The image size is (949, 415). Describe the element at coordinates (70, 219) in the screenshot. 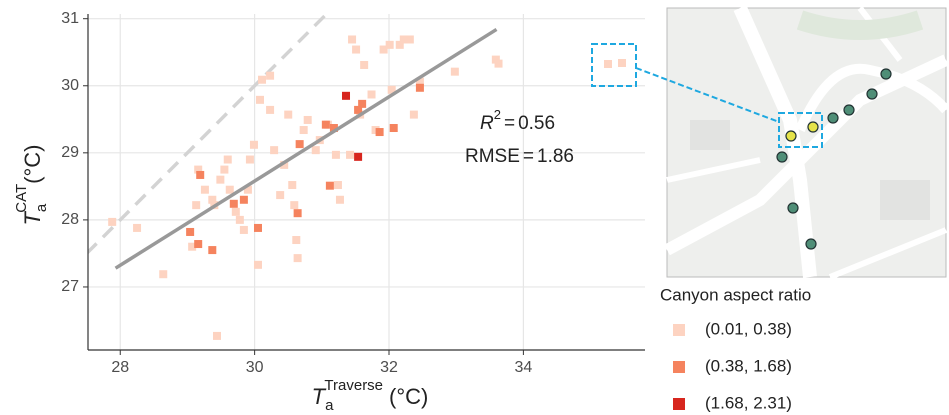

I see `y-tick-label: 28` at that location.